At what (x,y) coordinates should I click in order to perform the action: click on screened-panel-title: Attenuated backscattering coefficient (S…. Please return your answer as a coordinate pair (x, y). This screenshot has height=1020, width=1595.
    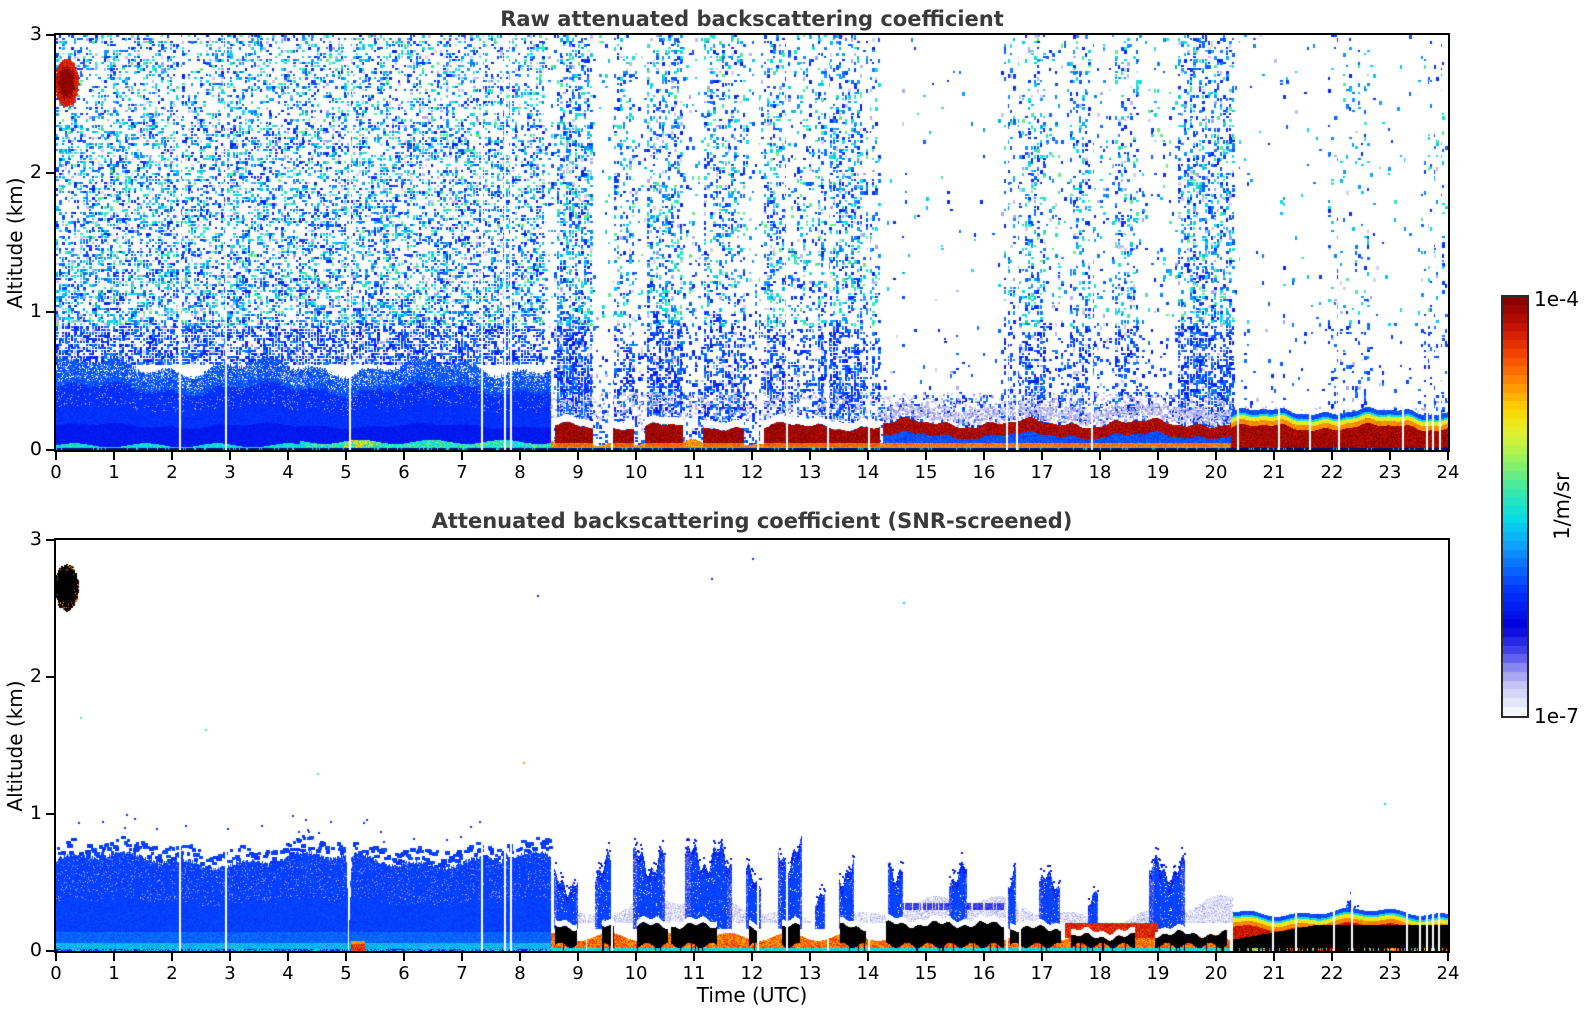
    Looking at the image, I should click on (752, 521).